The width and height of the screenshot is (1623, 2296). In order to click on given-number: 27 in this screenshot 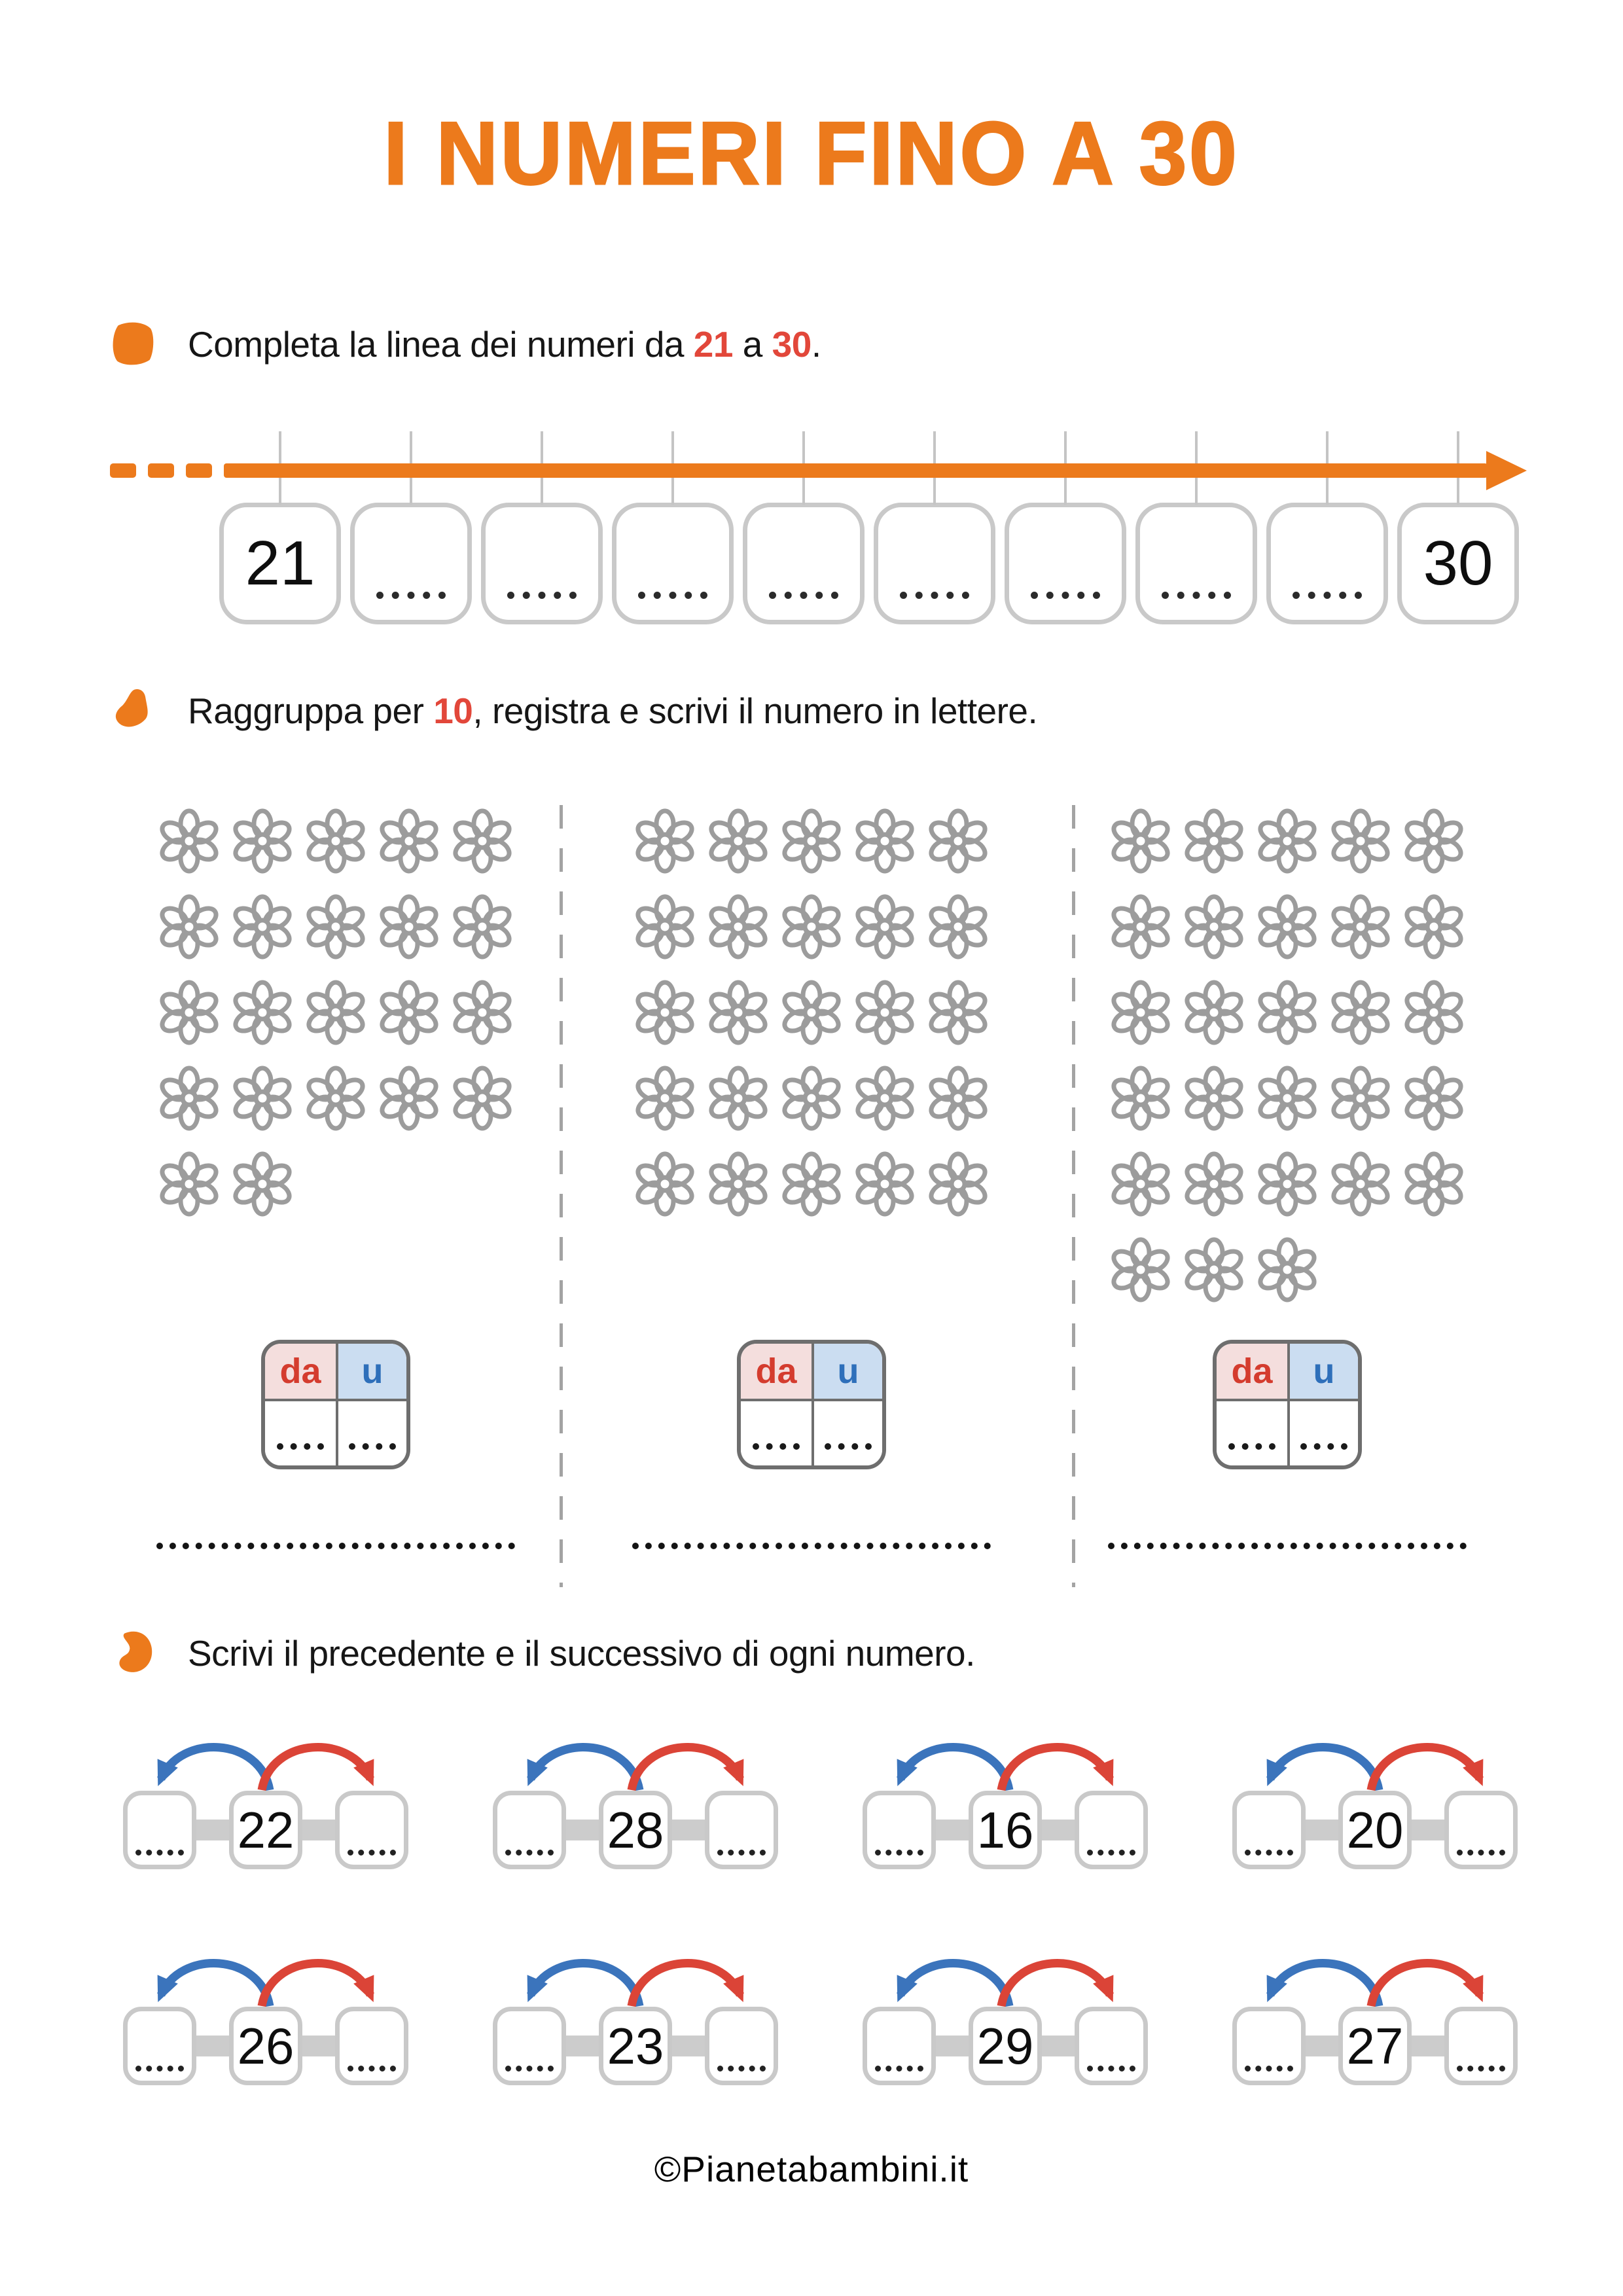, I will do `click(1375, 2046)`.